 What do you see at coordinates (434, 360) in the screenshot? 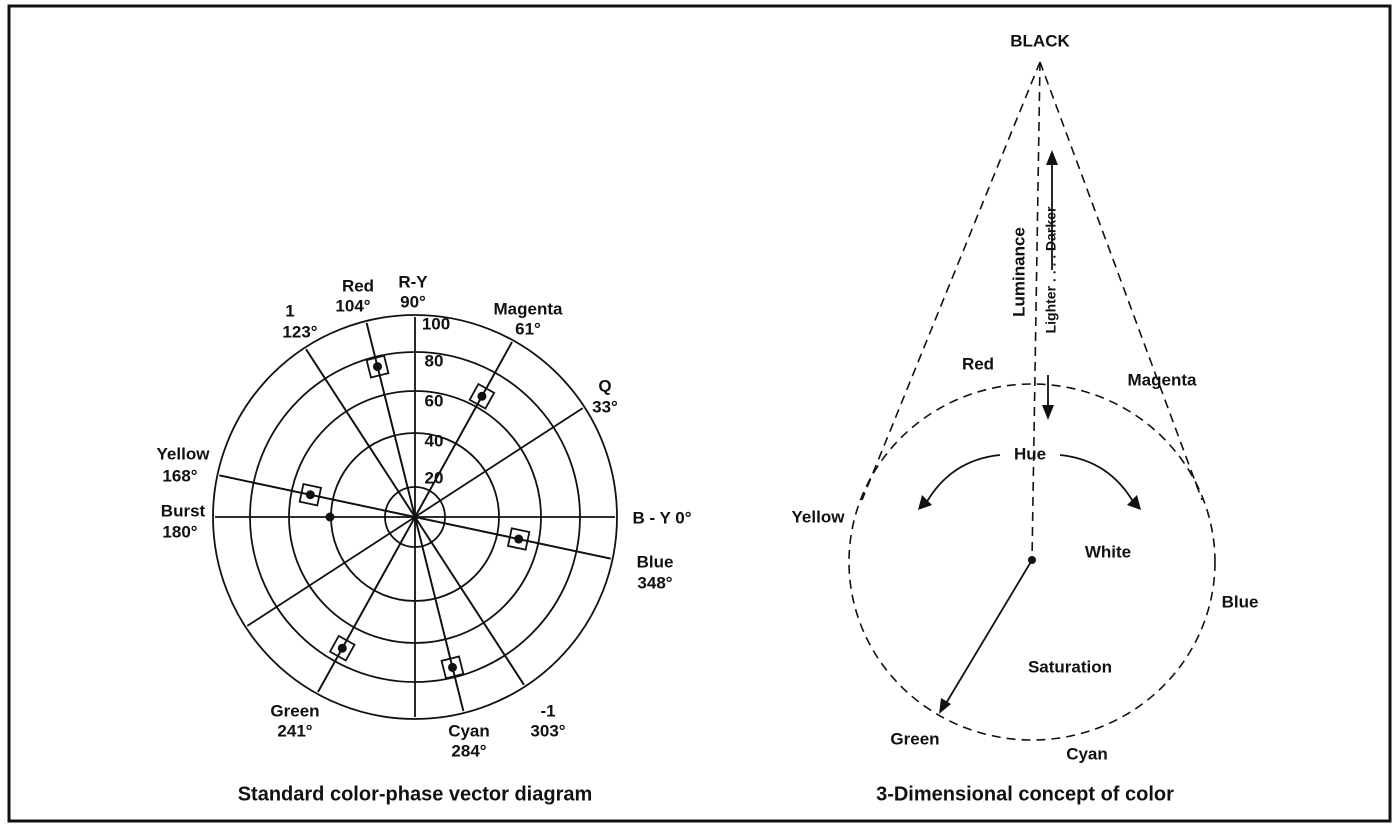
I see `ring-label: 80` at bounding box center [434, 360].